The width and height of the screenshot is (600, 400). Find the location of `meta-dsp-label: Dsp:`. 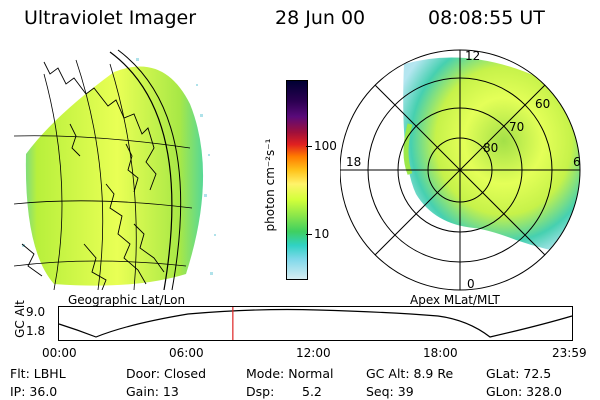

meta-dsp-label: Dsp: is located at coordinates (260, 391).